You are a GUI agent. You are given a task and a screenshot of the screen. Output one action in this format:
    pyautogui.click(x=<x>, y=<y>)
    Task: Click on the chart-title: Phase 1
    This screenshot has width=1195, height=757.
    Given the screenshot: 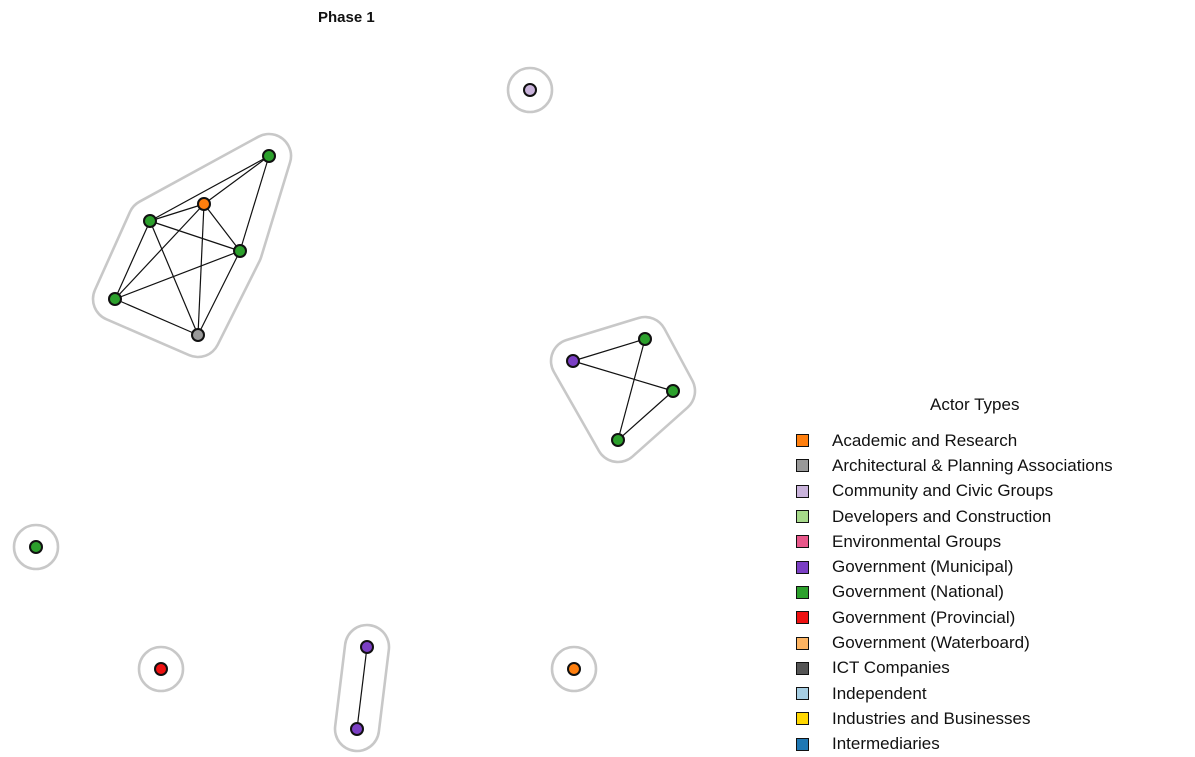 What is the action you would take?
    pyautogui.click(x=346, y=17)
    